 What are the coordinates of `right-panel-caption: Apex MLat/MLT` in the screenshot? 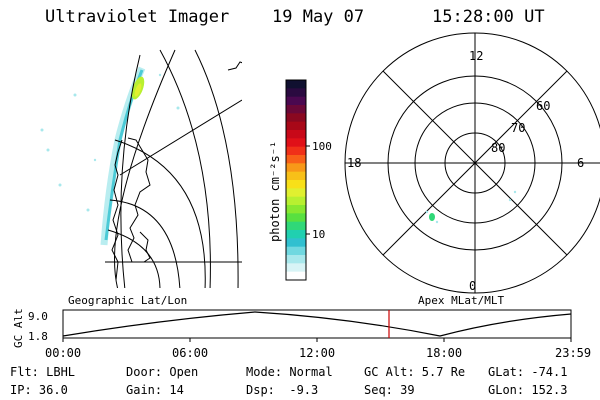 It's located at (461, 300).